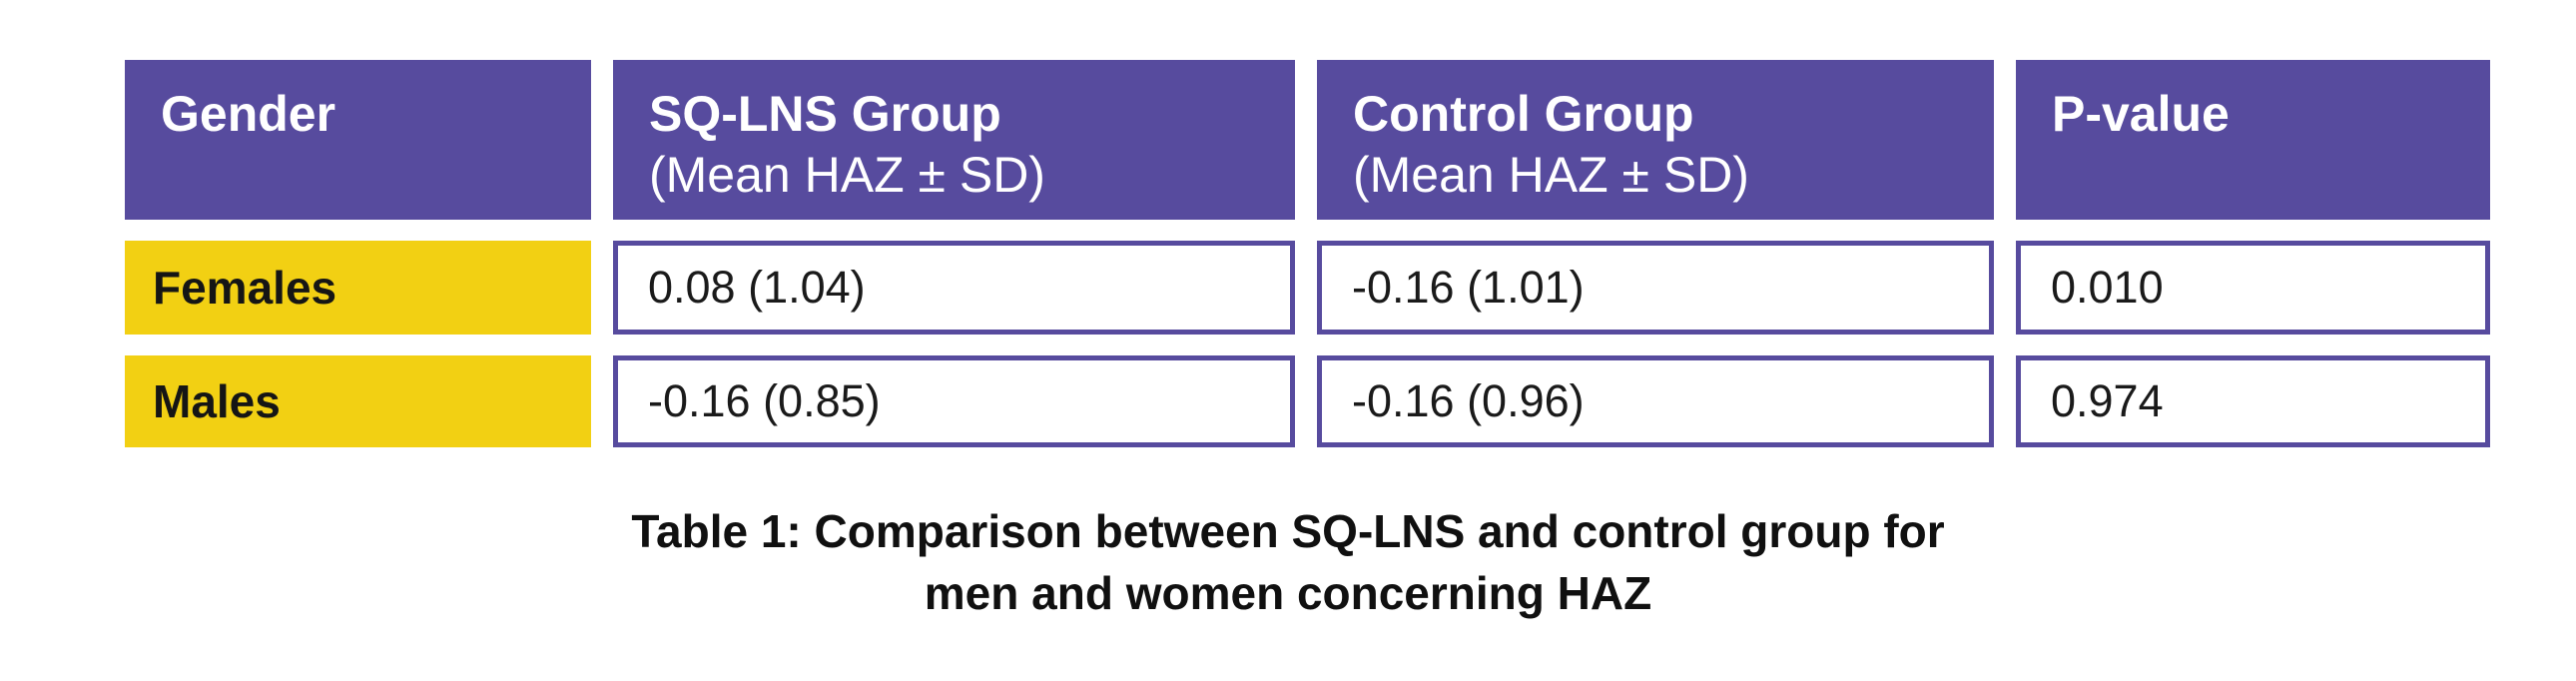 The image size is (2576, 681). Describe the element at coordinates (954, 288) in the screenshot. I see `cell-females-sqlns: 0.08 (1.04)` at that location.